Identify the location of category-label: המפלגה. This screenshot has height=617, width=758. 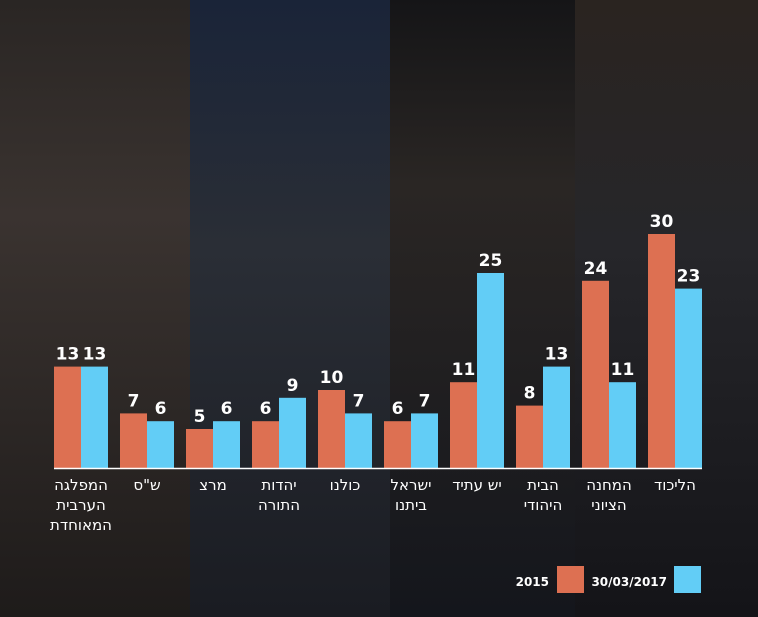
(81, 485).